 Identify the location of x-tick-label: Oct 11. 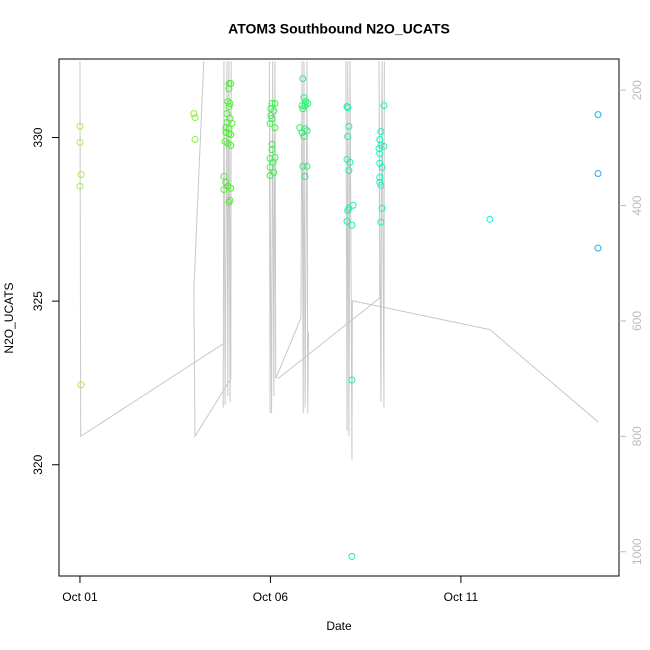
(461, 597).